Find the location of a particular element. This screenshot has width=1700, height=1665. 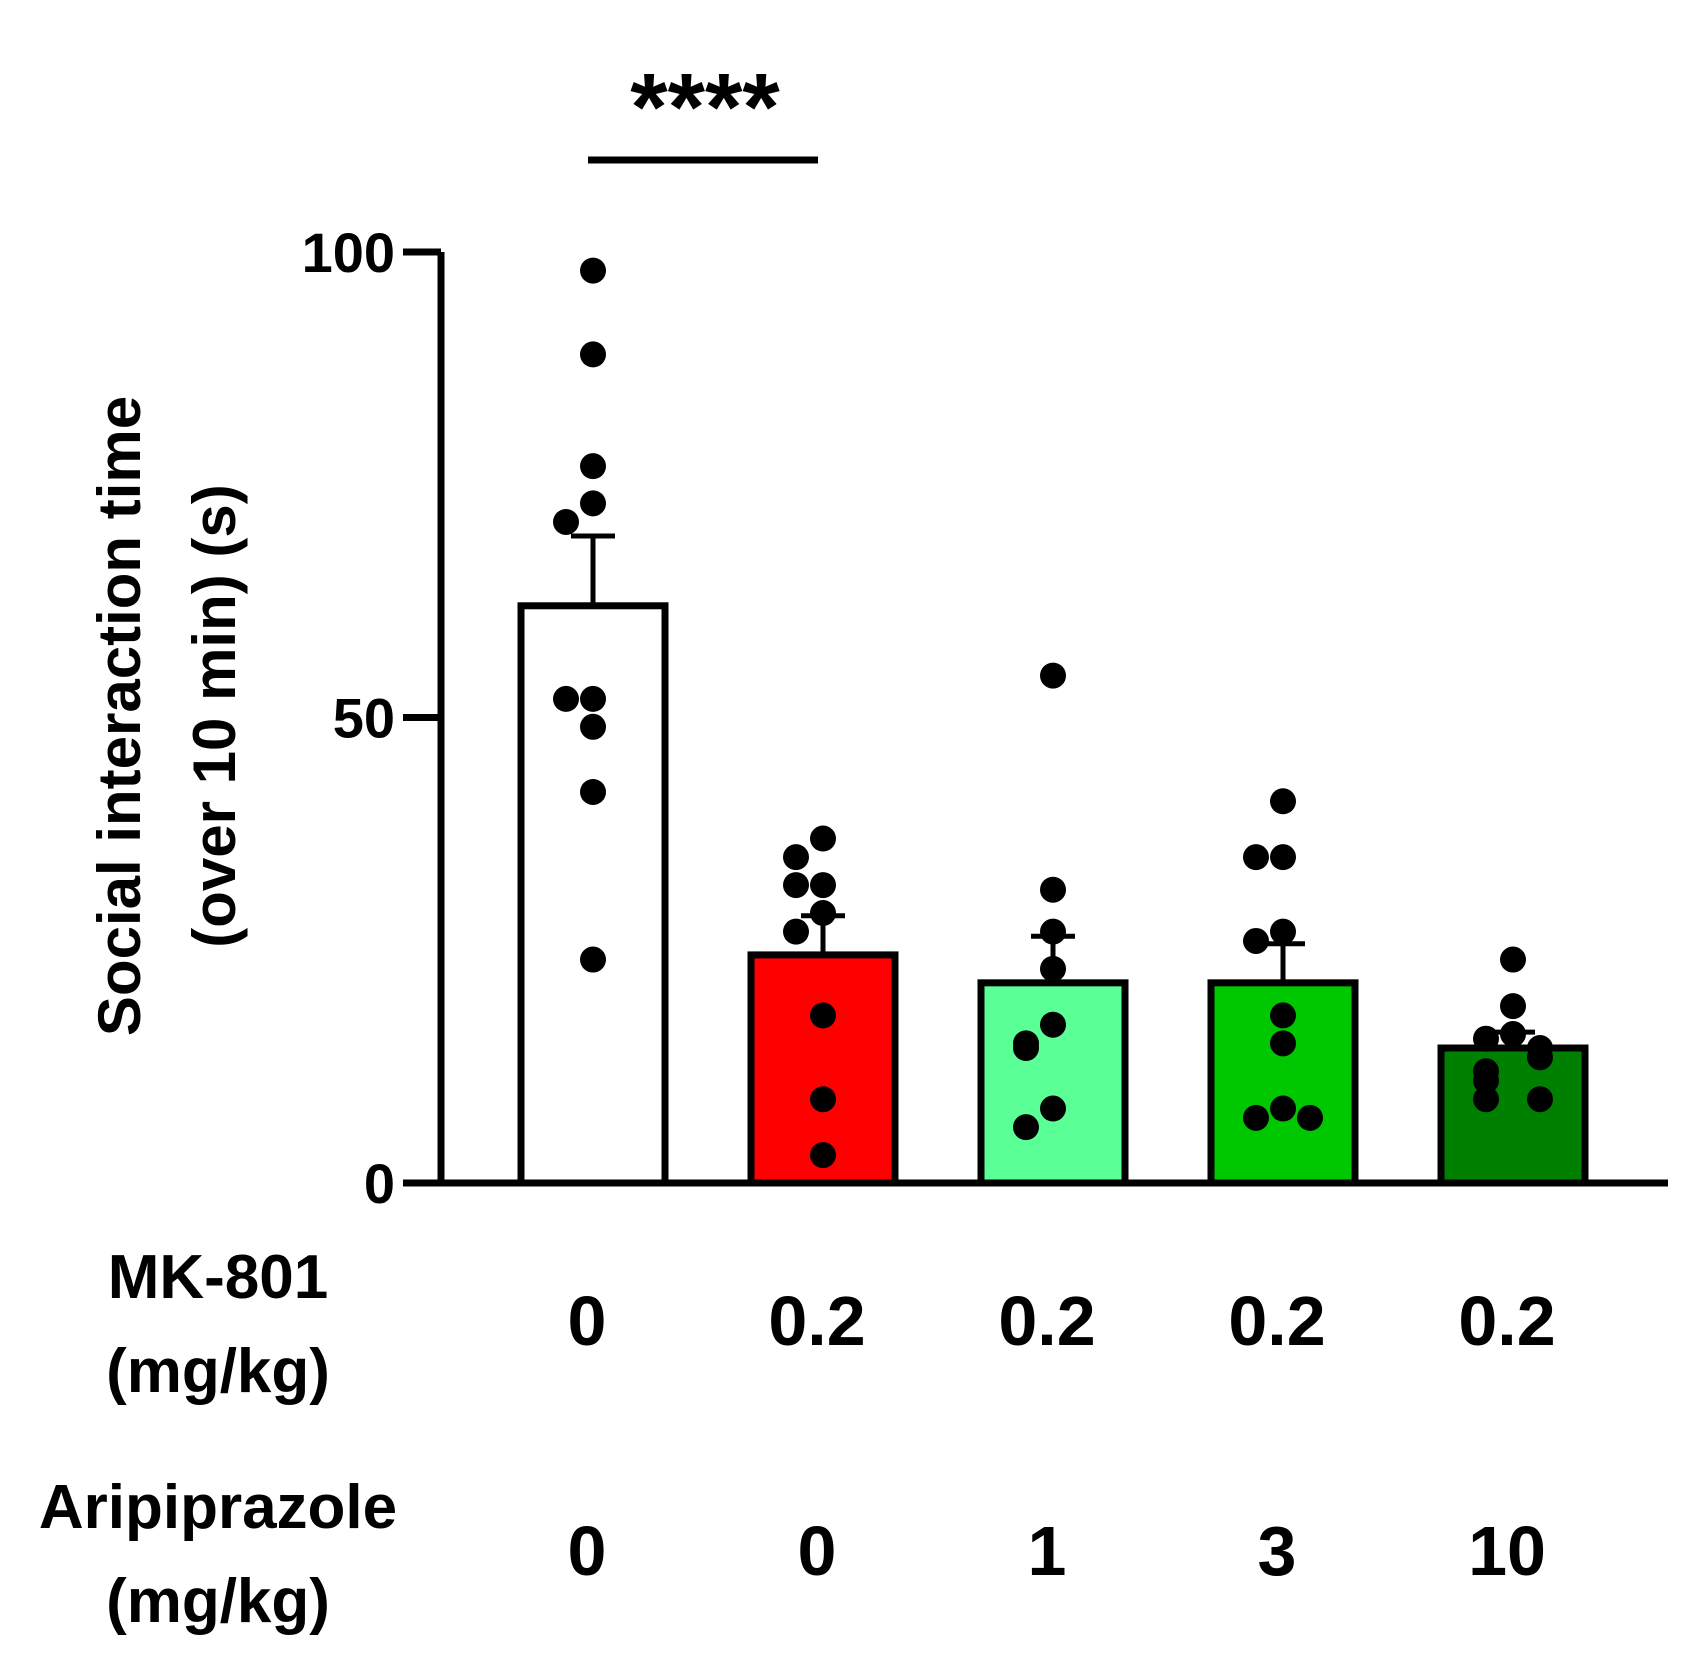

significance-label: **** is located at coordinates (705, 107).